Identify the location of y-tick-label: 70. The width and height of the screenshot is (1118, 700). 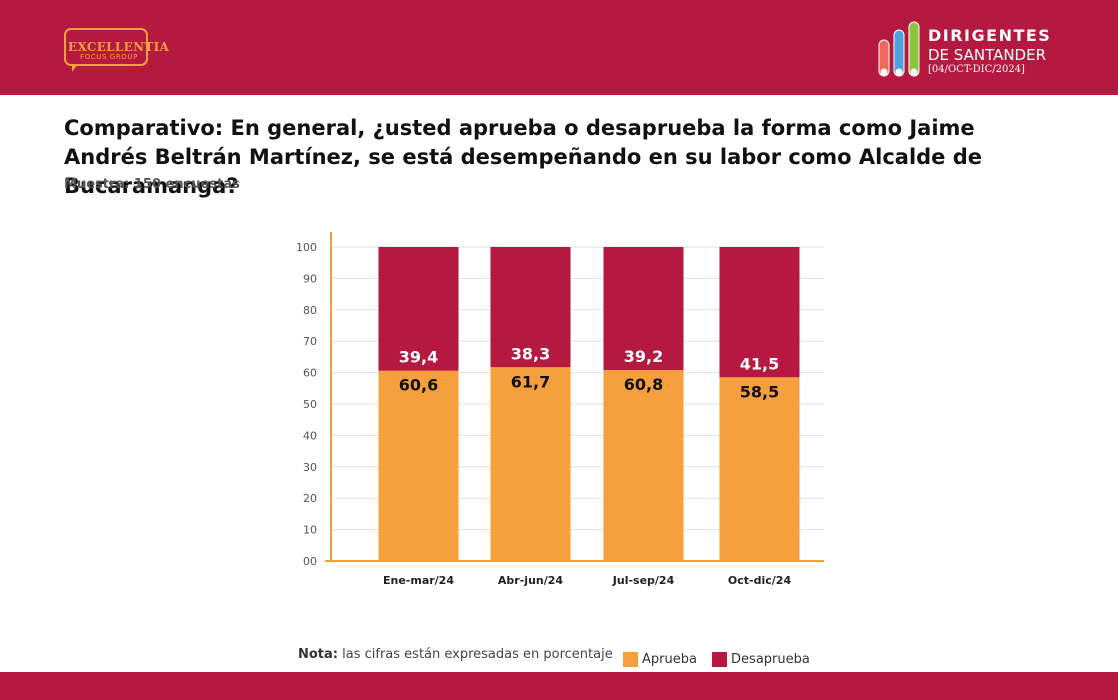
(310, 341).